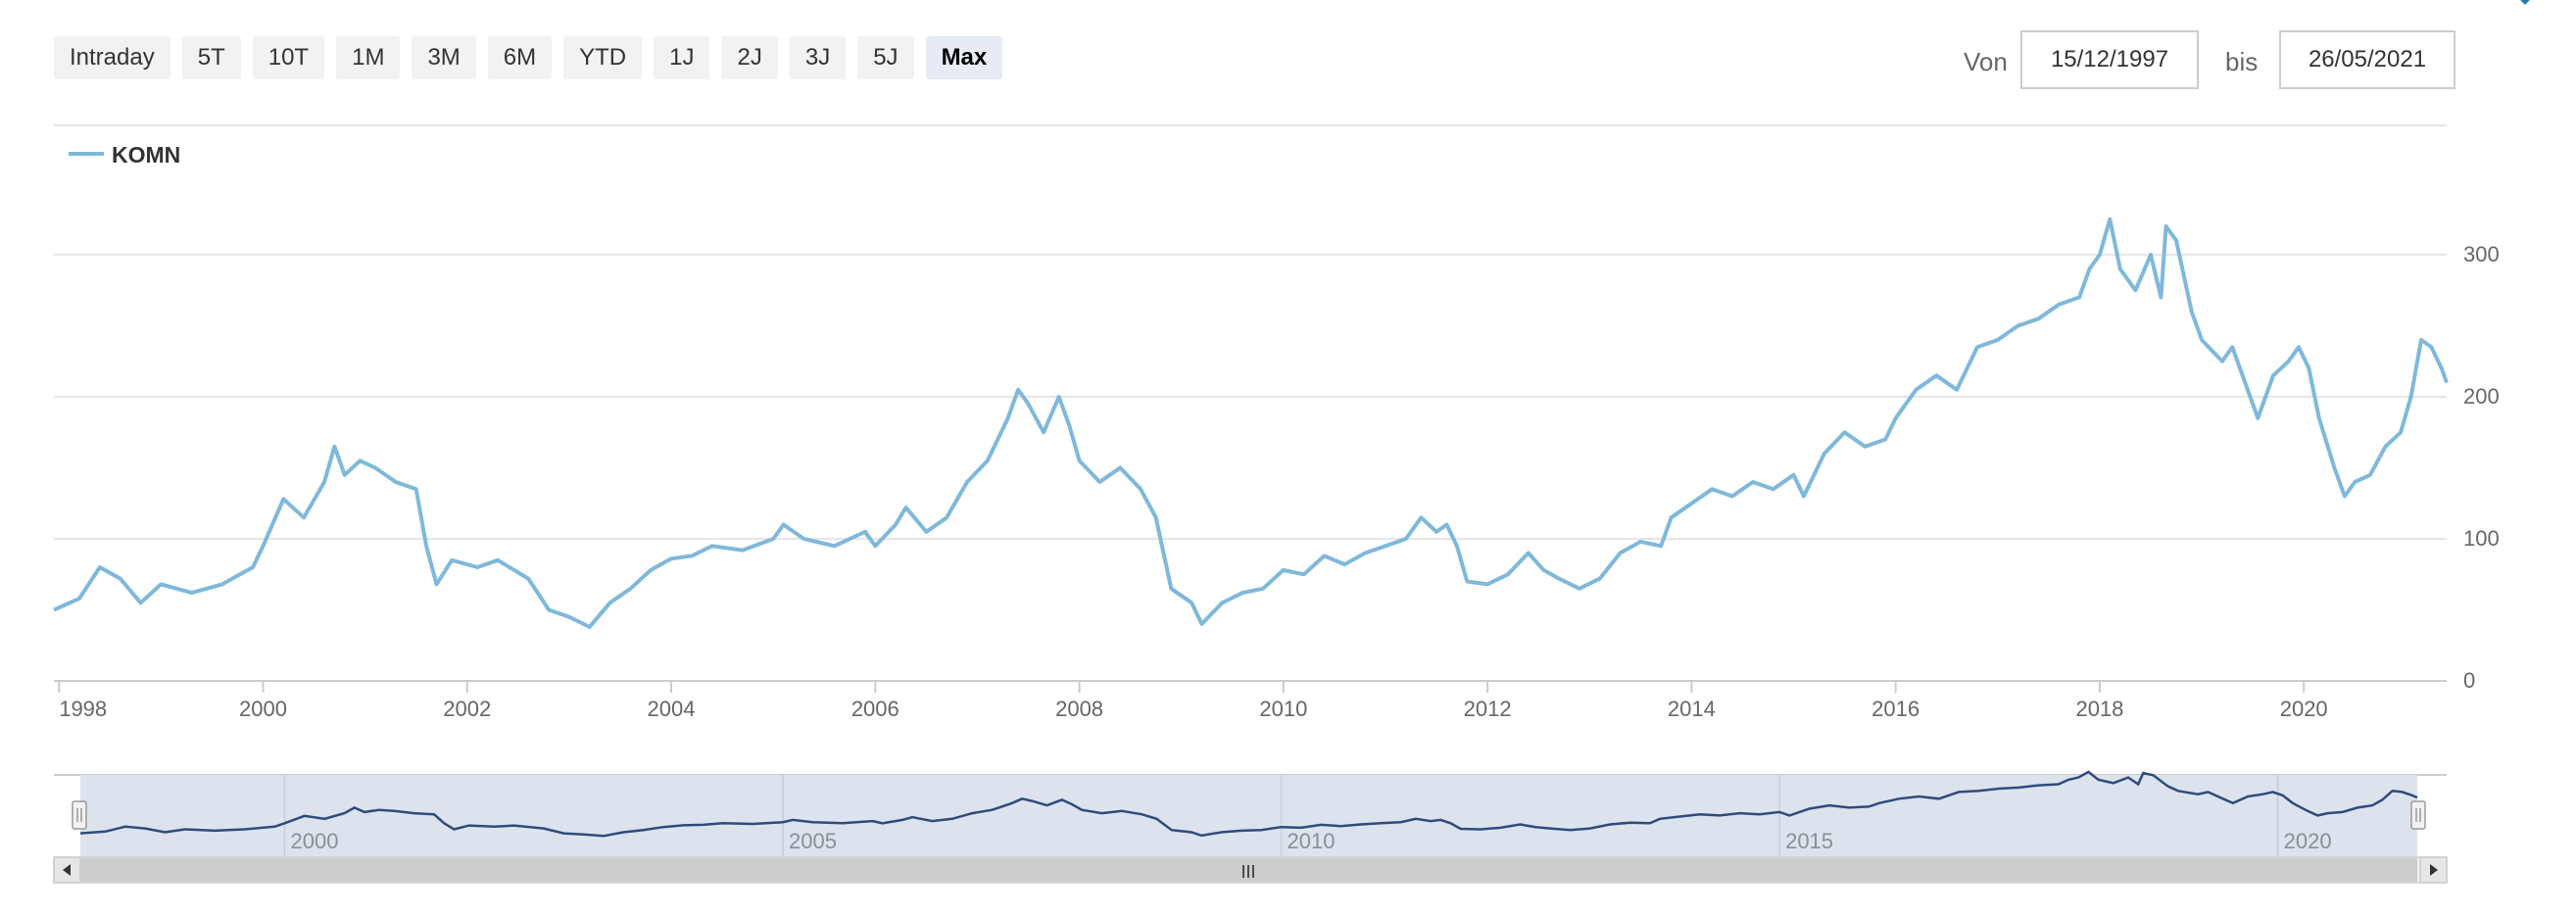 This screenshot has height=916, width=2576. I want to click on y-tick-label: 200, so click(2481, 396).